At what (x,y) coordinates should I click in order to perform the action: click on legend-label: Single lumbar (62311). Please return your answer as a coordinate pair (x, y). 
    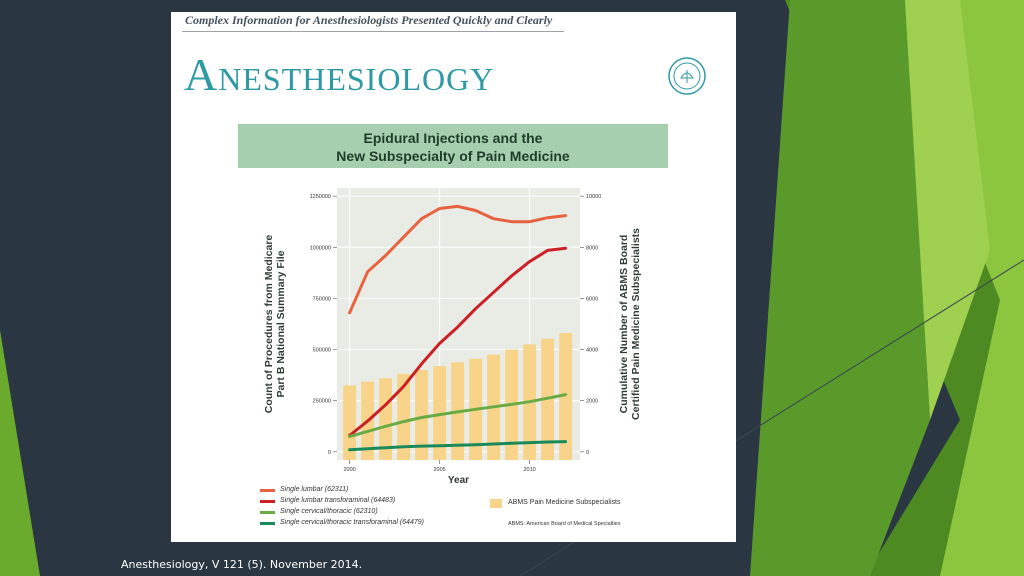
    Looking at the image, I should click on (314, 489).